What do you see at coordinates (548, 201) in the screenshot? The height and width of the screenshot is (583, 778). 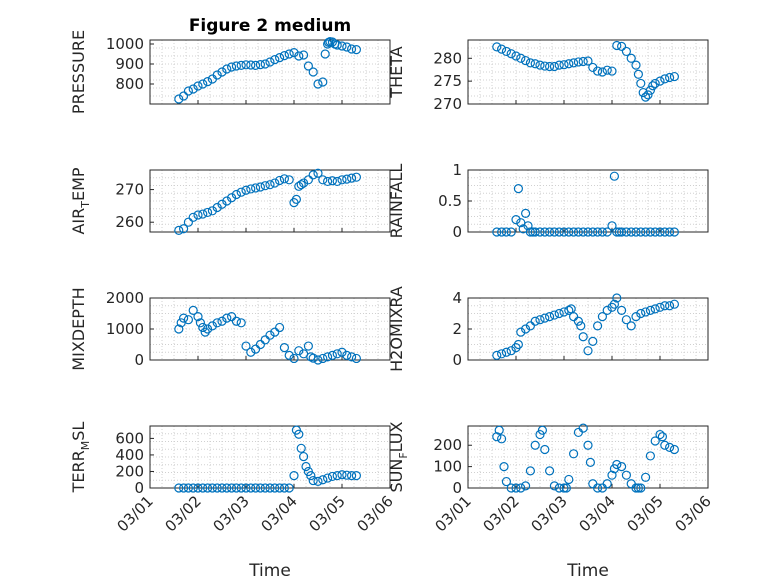 I see `subplot-4: 0 0.5 1 RAINFALL` at bounding box center [548, 201].